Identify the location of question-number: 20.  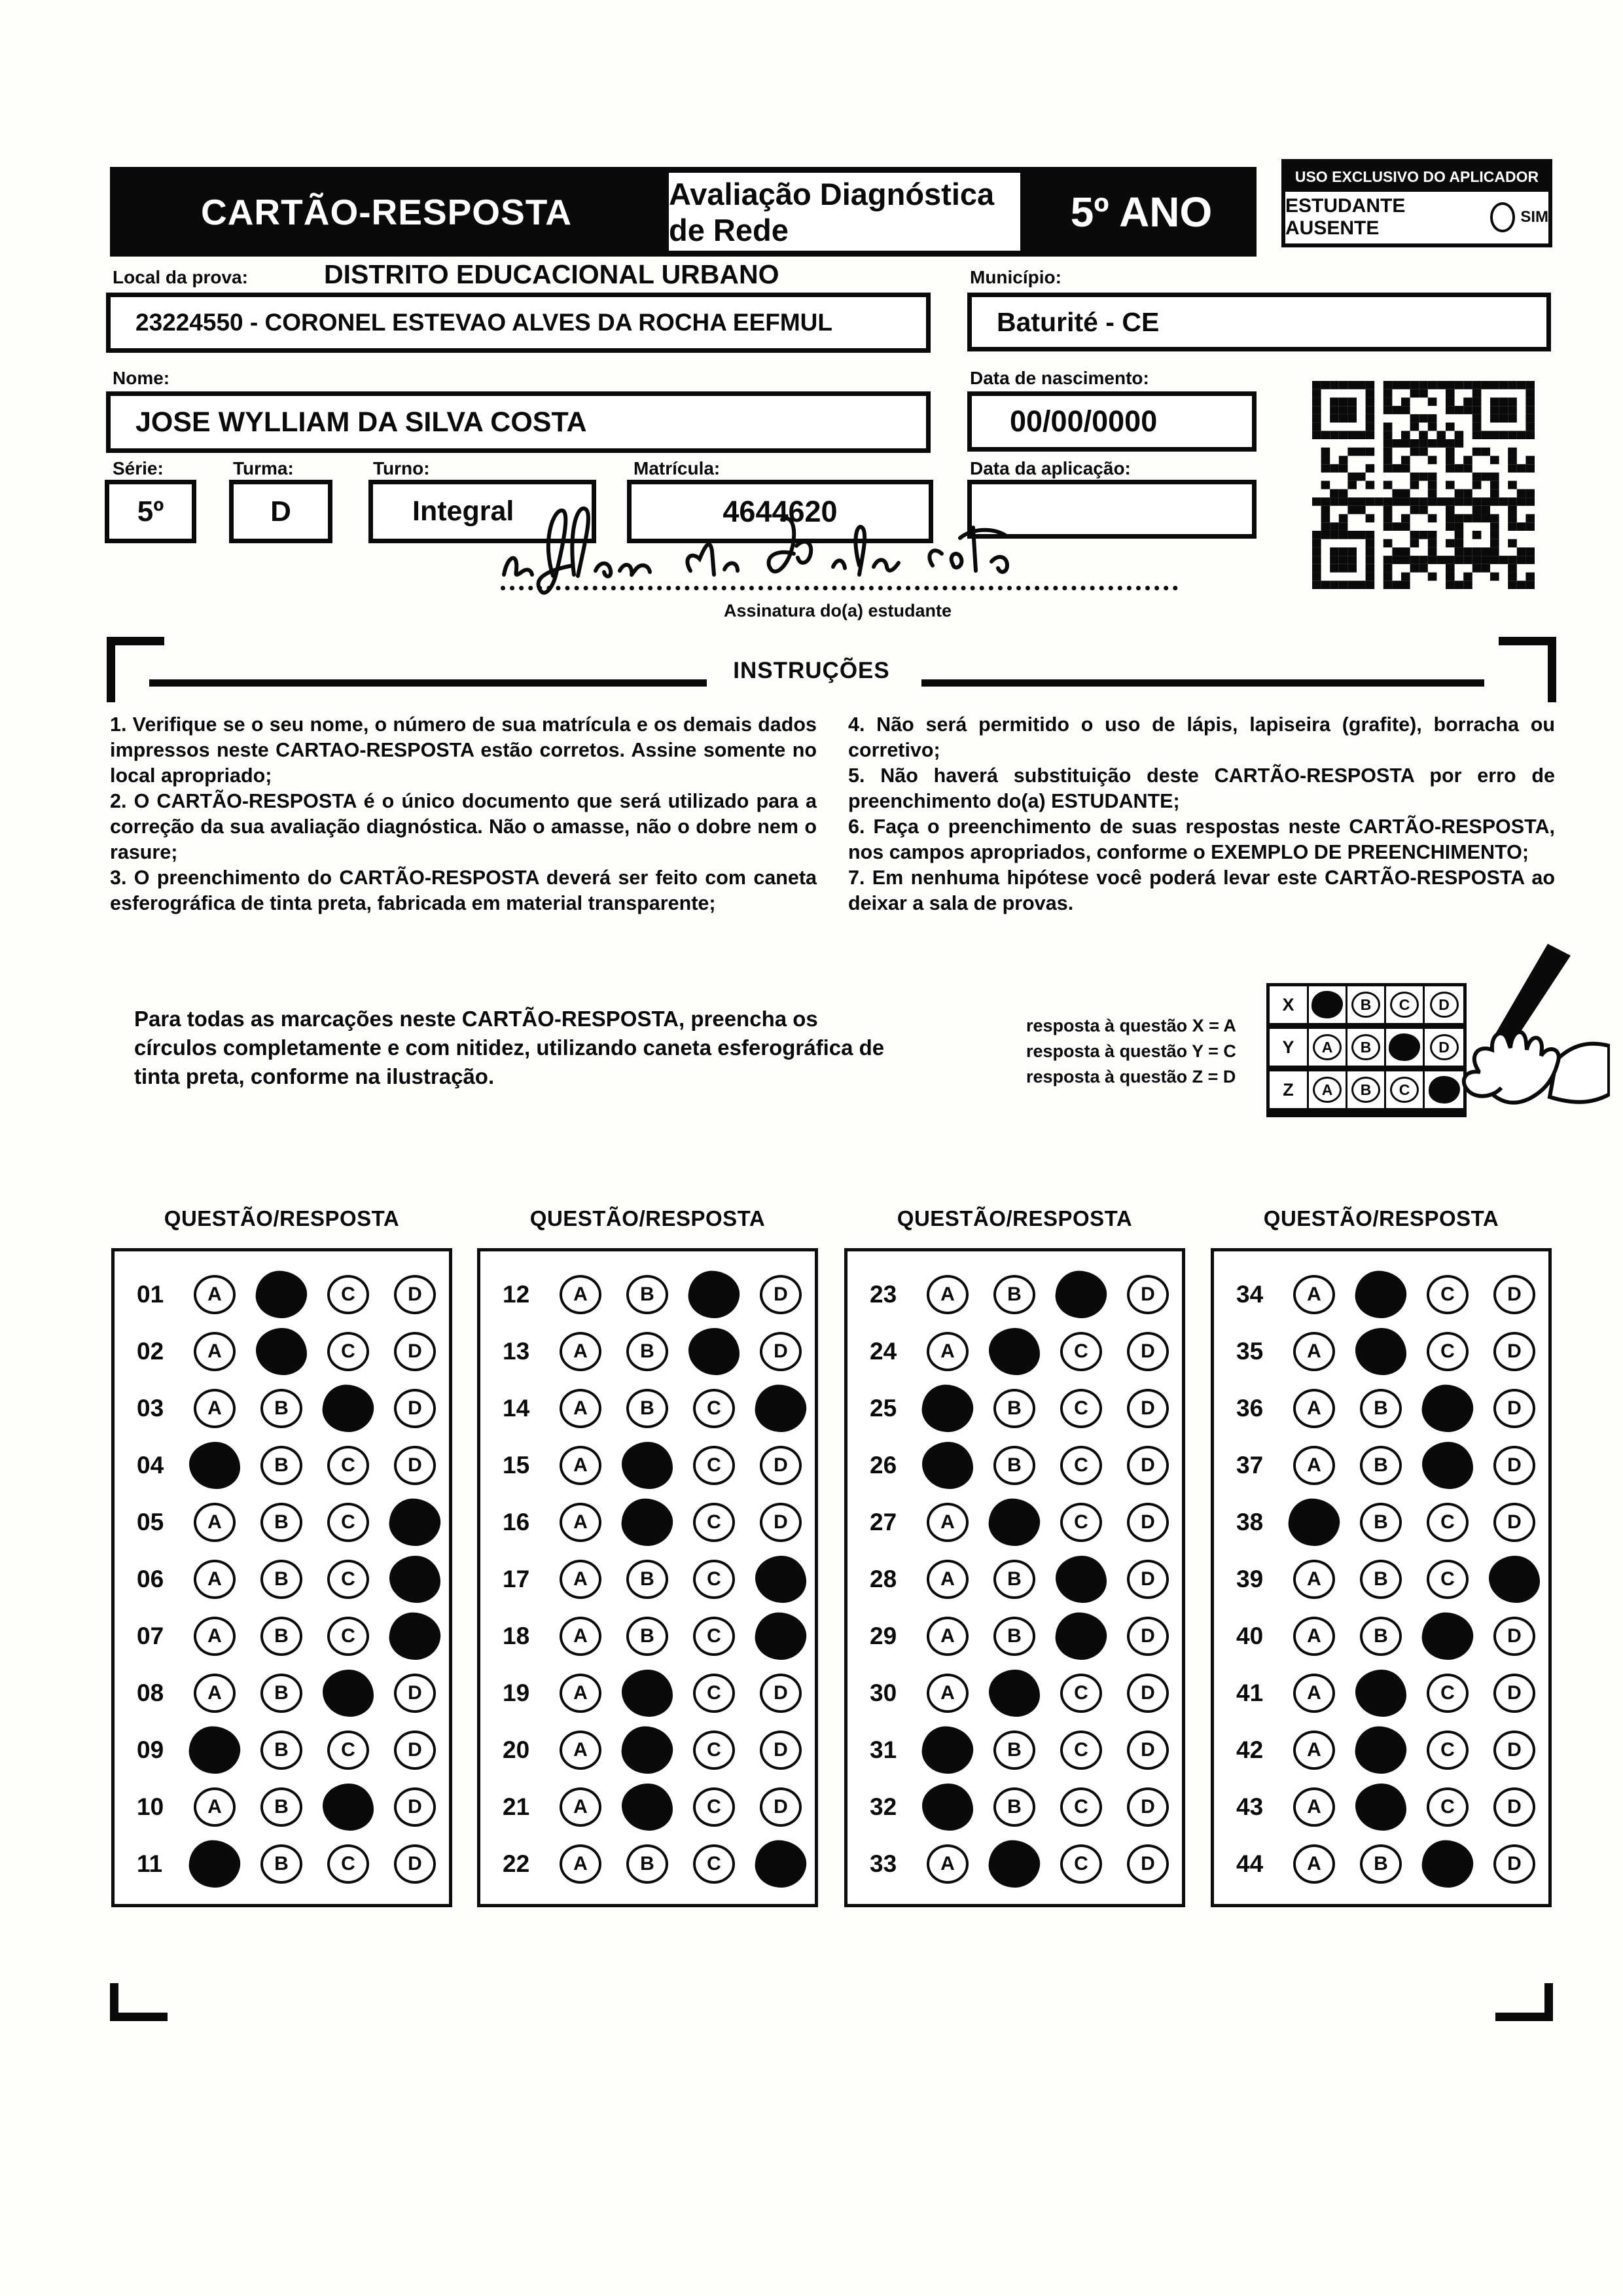
(516, 1749).